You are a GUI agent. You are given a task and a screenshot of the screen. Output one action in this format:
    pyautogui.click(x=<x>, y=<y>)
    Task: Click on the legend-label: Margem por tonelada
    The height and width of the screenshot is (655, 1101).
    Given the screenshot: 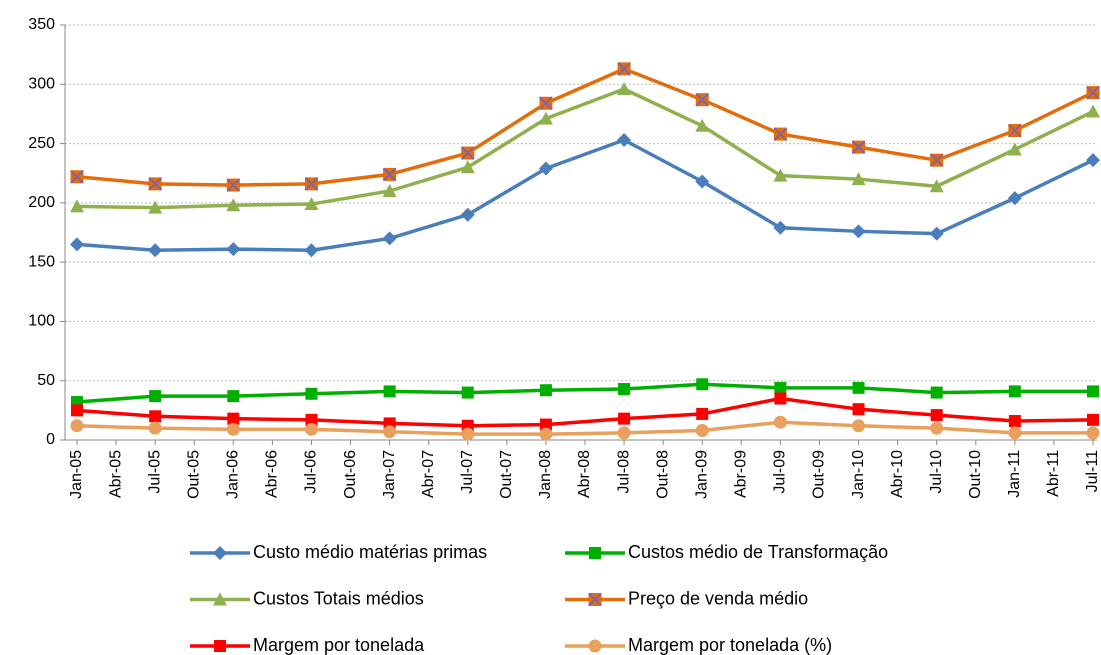 What is the action you would take?
    pyautogui.click(x=339, y=645)
    